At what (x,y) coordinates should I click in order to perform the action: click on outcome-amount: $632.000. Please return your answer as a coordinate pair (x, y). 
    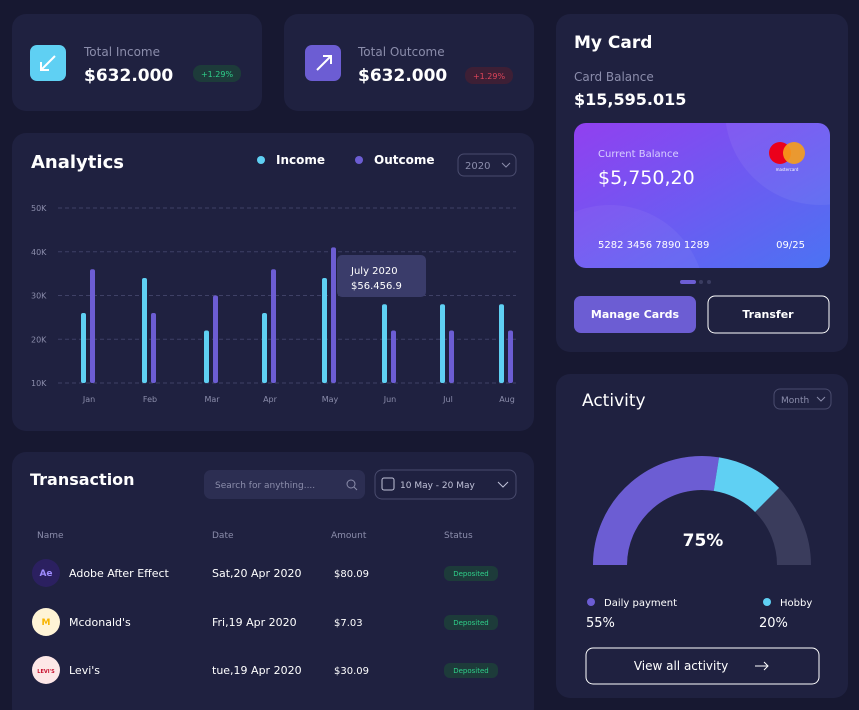
    Looking at the image, I should click on (402, 76).